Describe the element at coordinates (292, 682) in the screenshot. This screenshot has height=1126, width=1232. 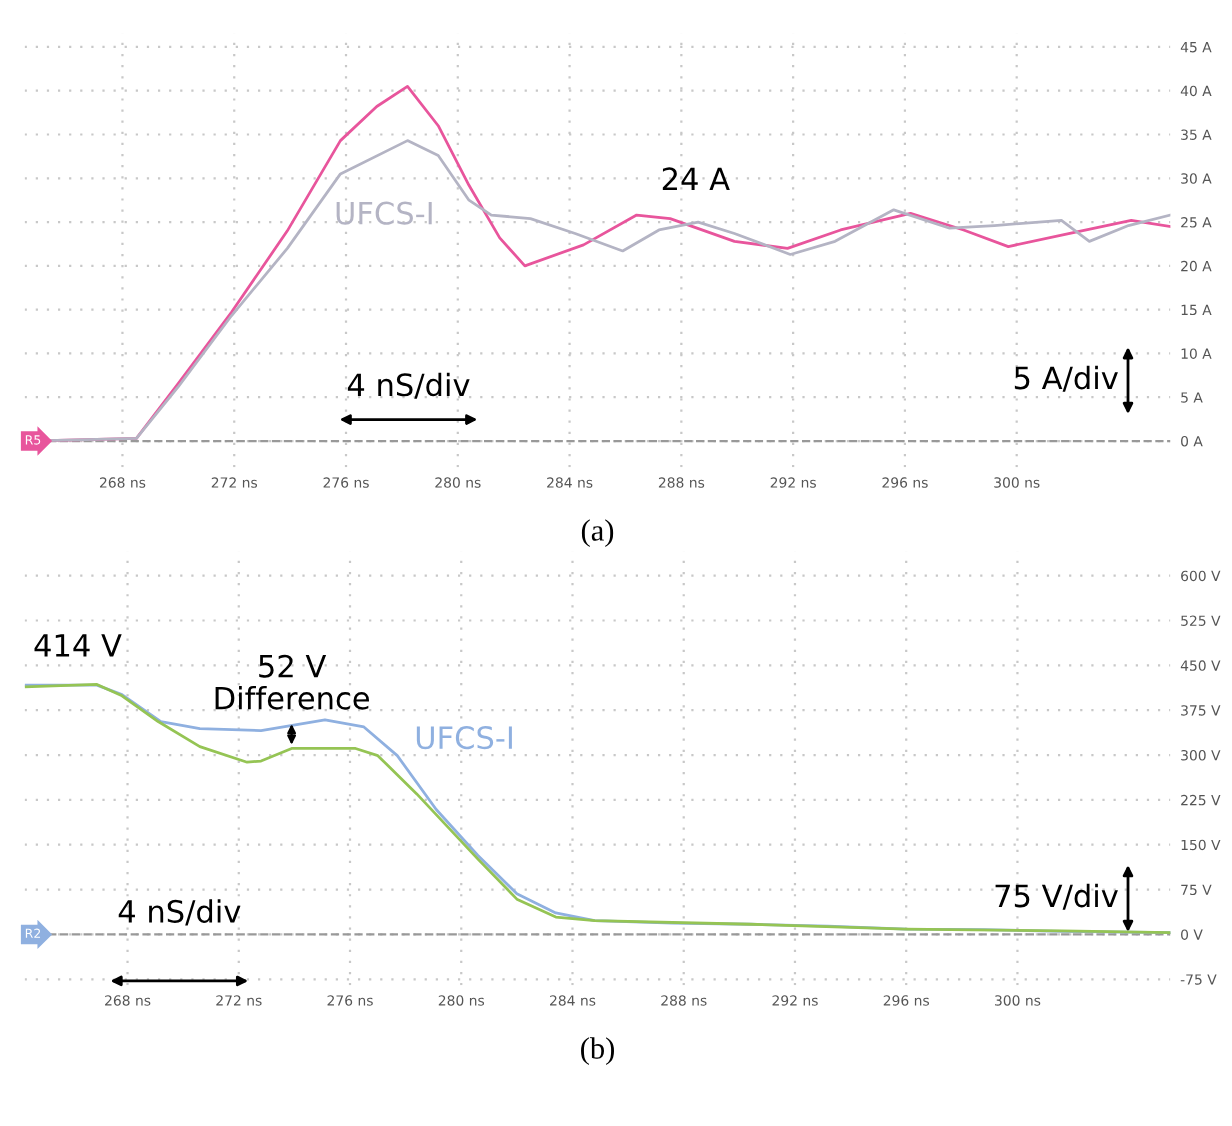
I see `annotation: 52 V Difference` at that location.